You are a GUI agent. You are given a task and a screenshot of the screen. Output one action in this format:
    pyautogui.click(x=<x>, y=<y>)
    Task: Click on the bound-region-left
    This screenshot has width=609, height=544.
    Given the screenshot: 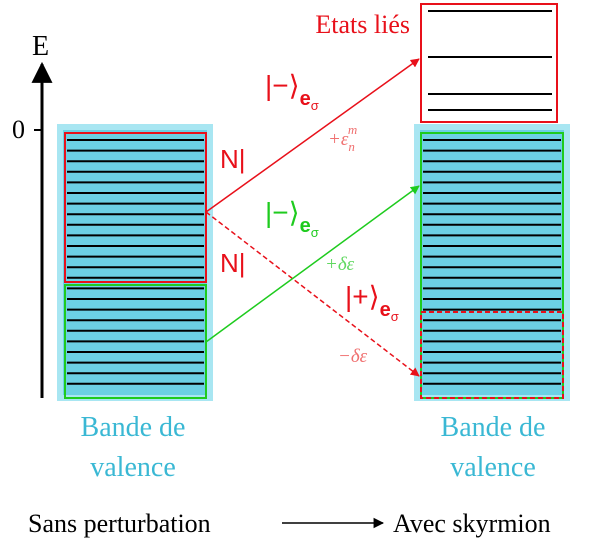 What is the action you would take?
    pyautogui.click(x=135, y=207)
    